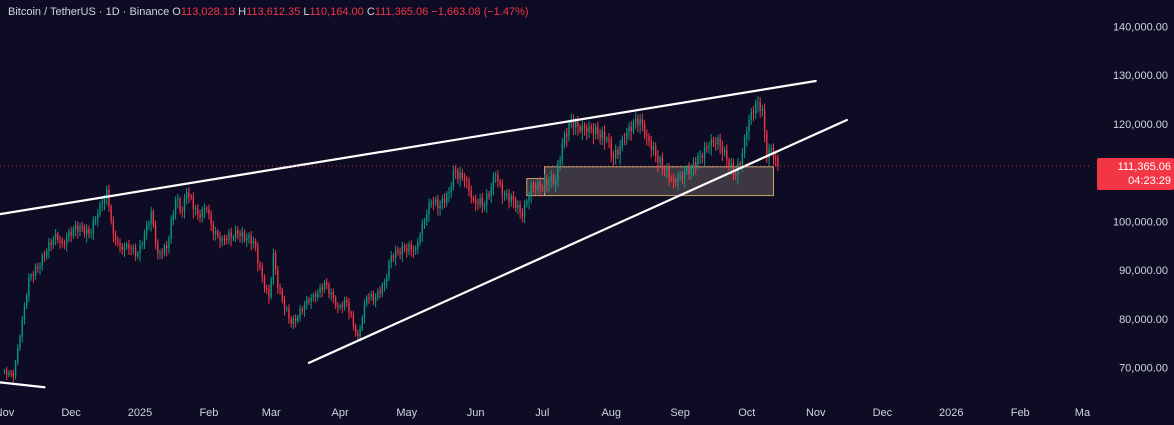  I want to click on last-price-value: 111,365.06, so click(1144, 167).